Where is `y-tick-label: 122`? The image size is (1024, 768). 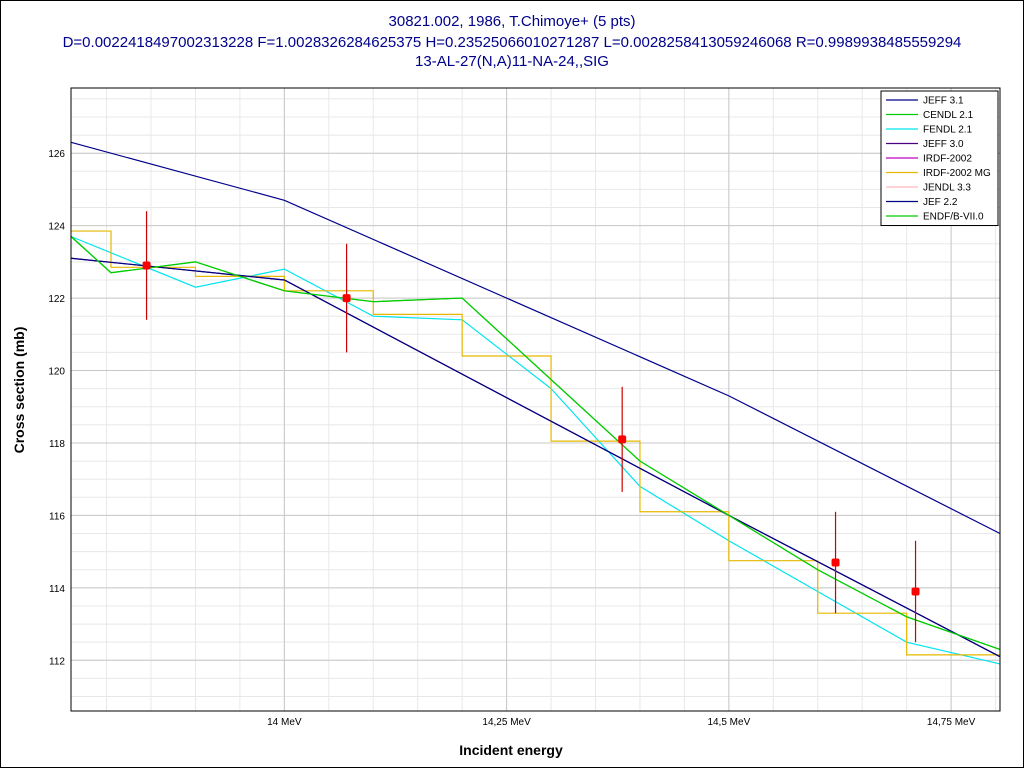 y-tick-label: 122 is located at coordinates (56, 299).